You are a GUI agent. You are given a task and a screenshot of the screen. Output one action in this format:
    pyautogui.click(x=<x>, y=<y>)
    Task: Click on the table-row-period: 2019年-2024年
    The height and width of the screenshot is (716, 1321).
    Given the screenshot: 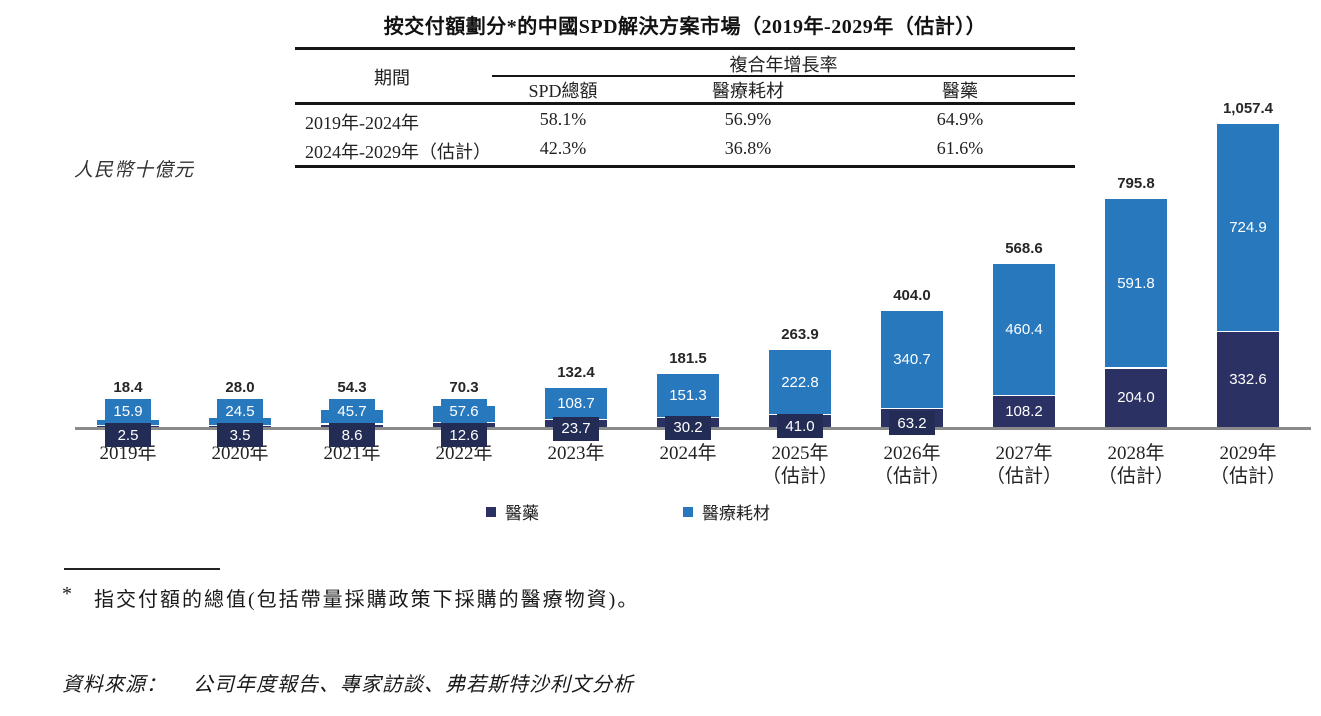 What is the action you would take?
    pyautogui.click(x=362, y=123)
    